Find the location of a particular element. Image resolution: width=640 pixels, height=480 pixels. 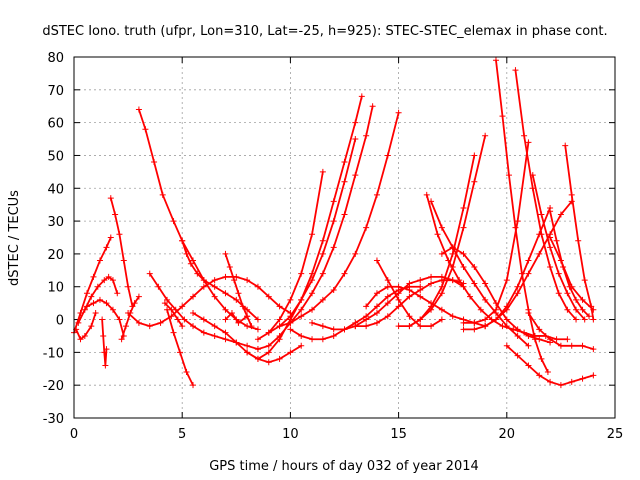

series-arc37 is located at coordinates (550, 365).